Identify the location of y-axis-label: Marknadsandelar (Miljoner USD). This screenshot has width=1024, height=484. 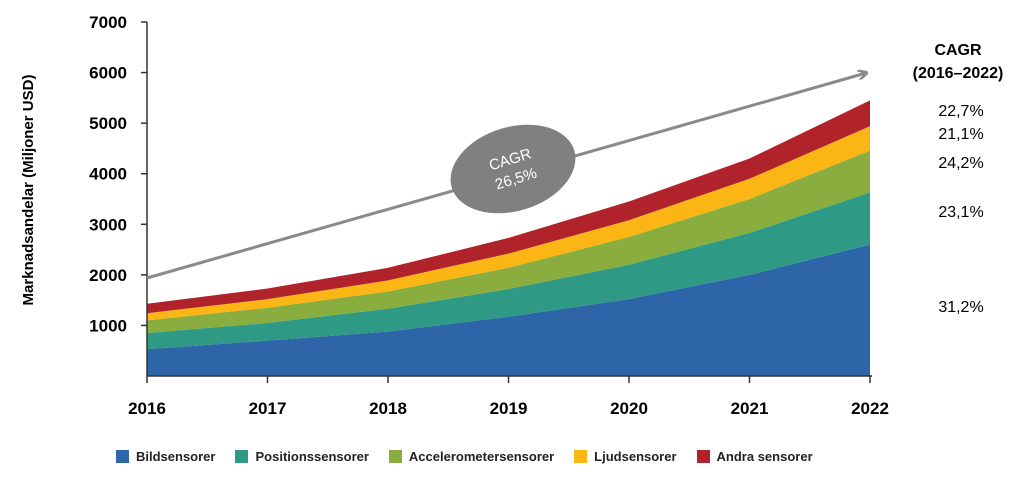
(28, 190).